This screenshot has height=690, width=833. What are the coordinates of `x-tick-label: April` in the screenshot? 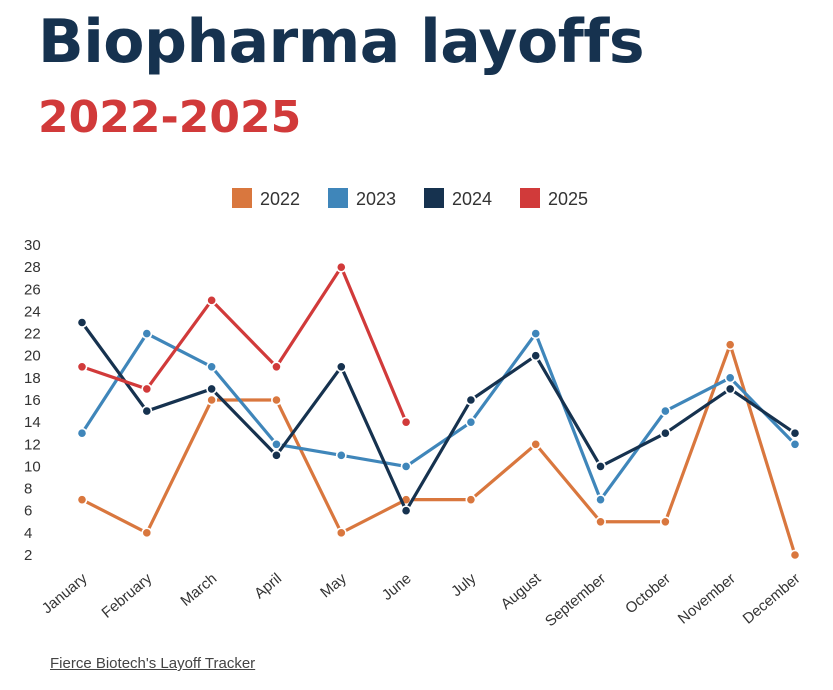 It's located at (268, 586).